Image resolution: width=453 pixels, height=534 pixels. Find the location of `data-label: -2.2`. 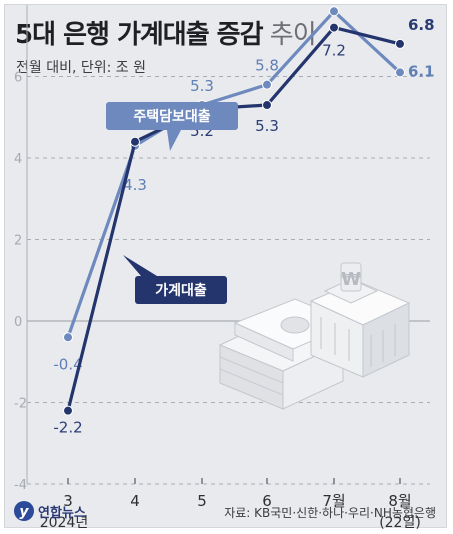

data-label: -2.2 is located at coordinates (67, 428).